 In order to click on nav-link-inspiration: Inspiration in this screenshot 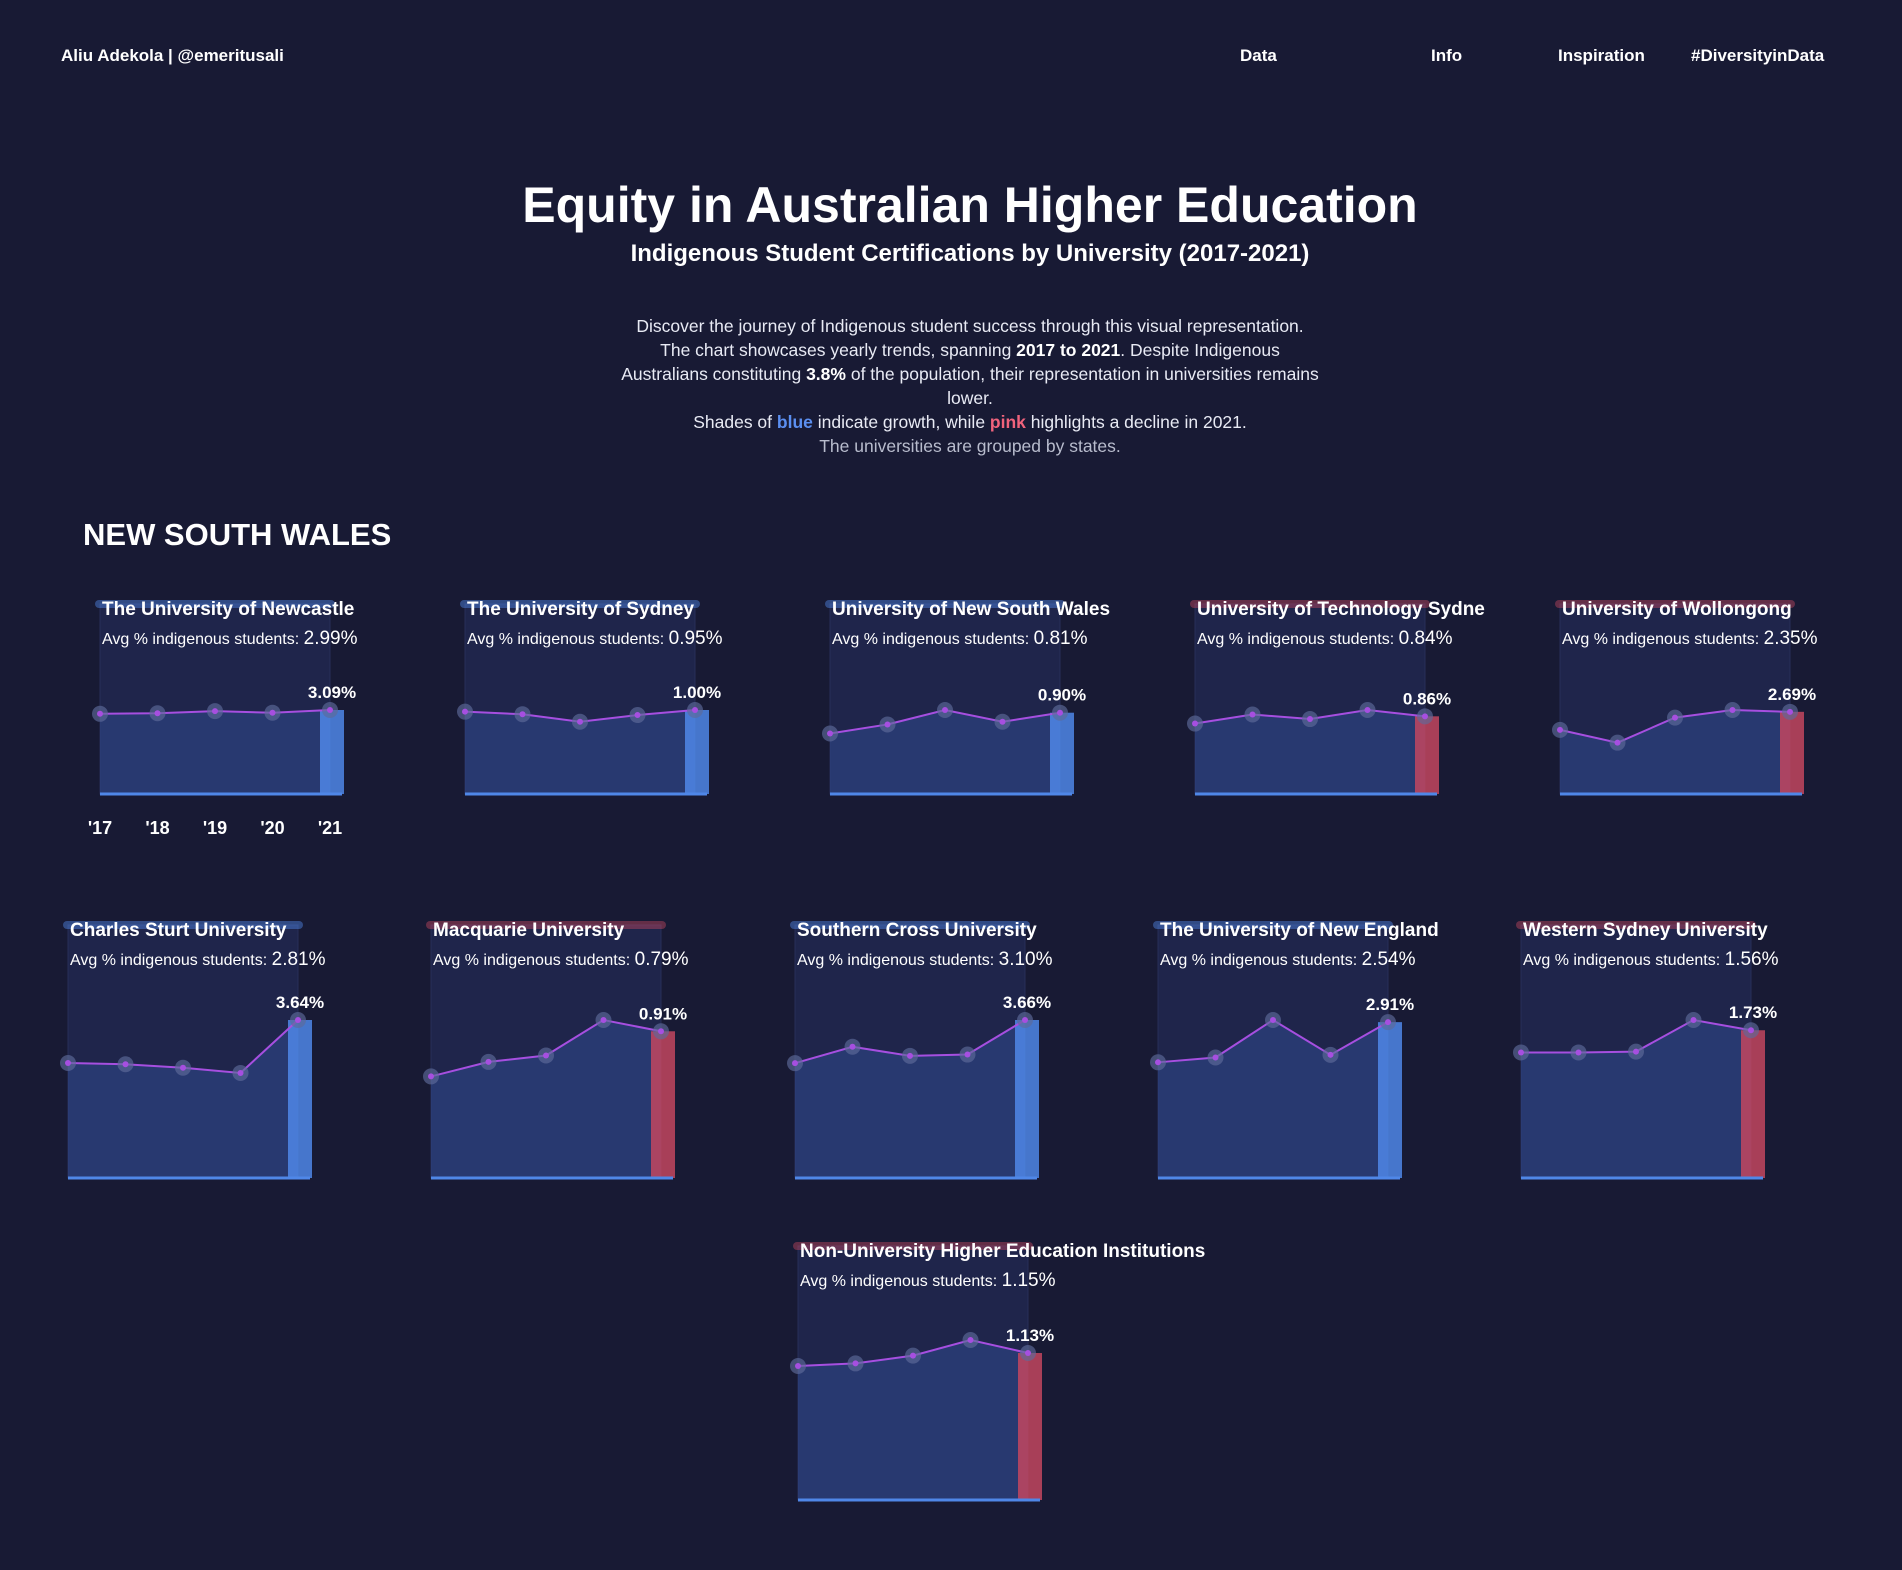, I will do `click(1601, 55)`.